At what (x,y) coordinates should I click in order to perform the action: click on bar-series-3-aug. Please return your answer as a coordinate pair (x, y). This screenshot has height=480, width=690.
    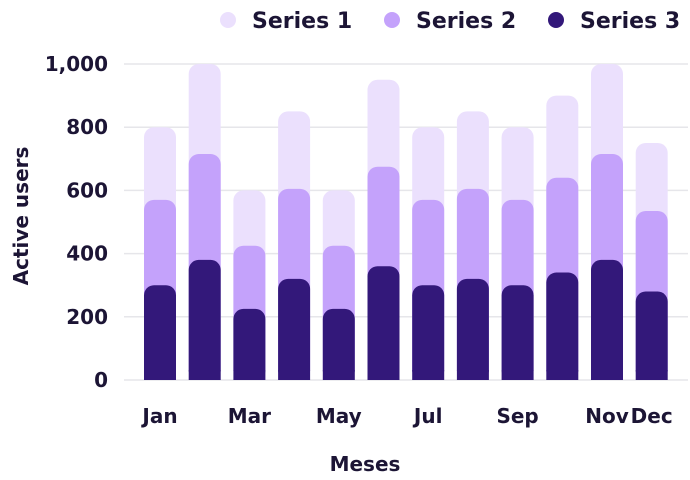
    Looking at the image, I should click on (472, 329).